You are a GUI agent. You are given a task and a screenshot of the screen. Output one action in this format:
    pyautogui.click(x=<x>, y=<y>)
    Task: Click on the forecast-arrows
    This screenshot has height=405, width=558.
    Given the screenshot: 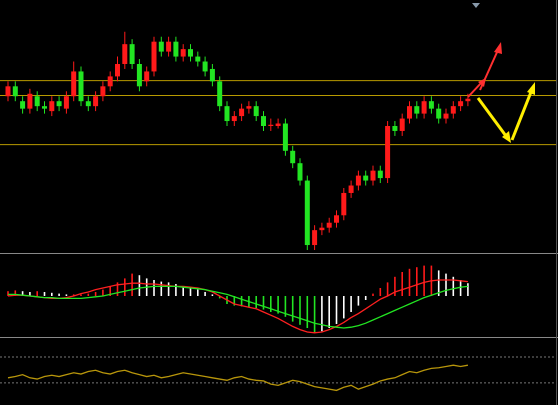 What is the action you would take?
    pyautogui.click(x=501, y=92)
    